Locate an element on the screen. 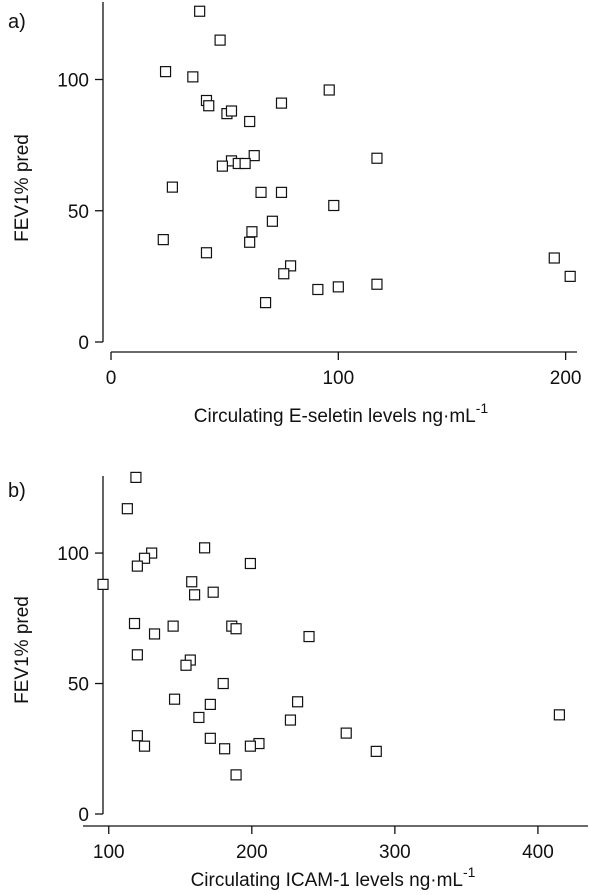 This screenshot has width=591, height=895. panel-b-x-tick-label: 400 is located at coordinates (538, 852).